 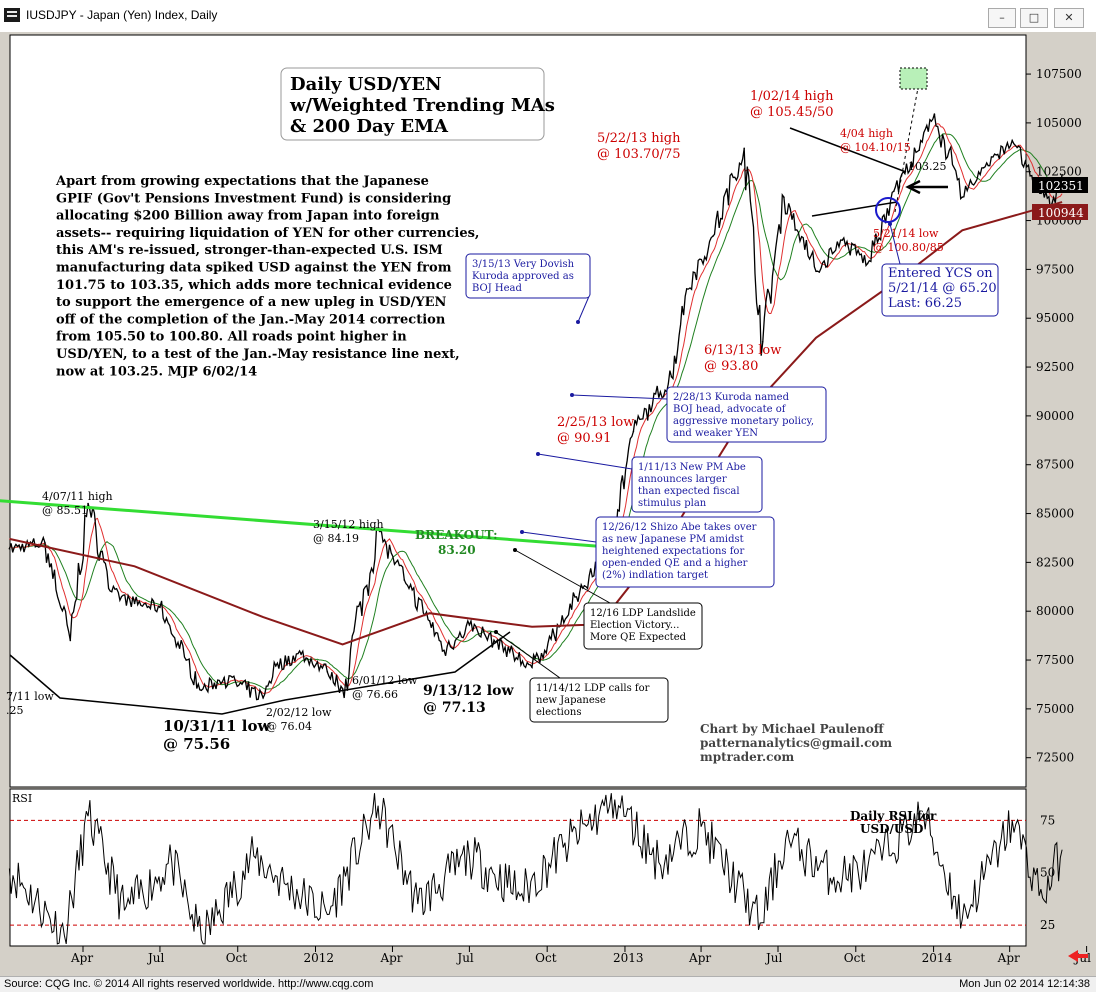 What do you see at coordinates (1078, 956) in the screenshot?
I see `scroll-left-icon` at bounding box center [1078, 956].